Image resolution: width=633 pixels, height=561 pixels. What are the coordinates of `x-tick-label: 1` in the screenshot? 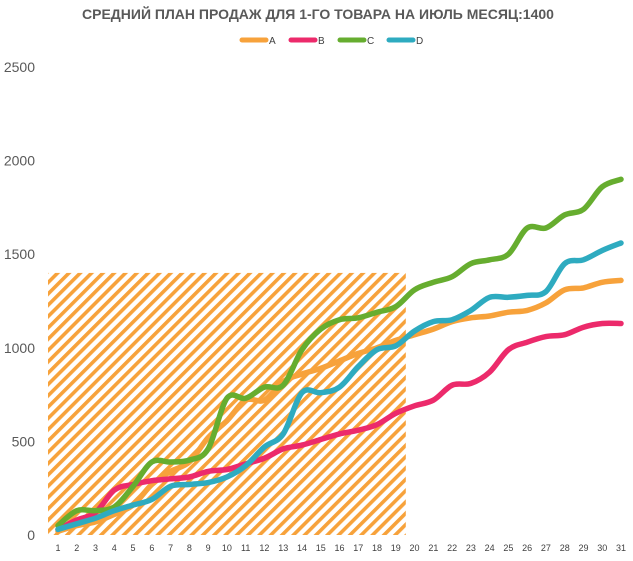 It's located at (57, 548).